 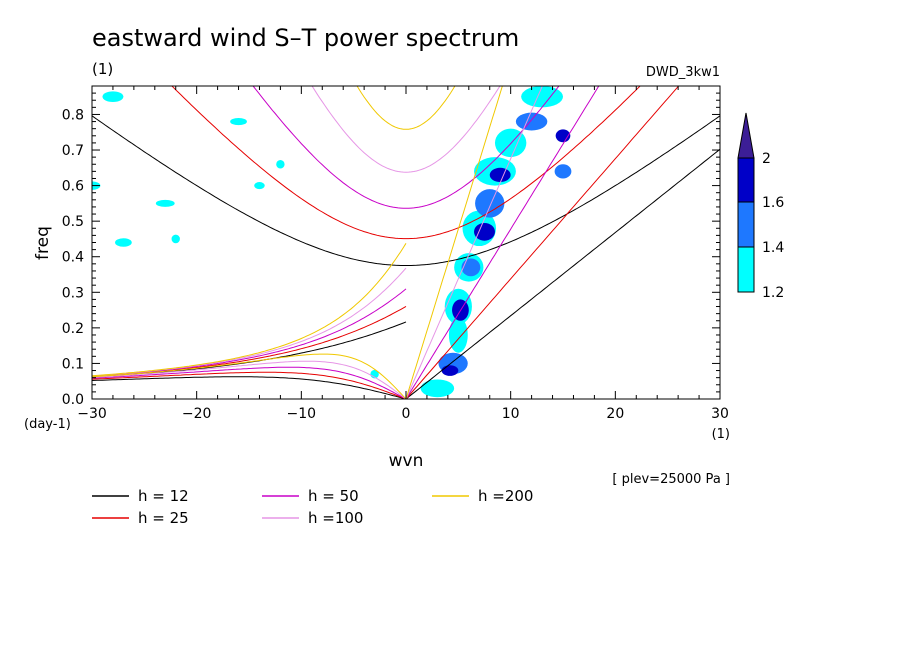 I want to click on y-tick-label: 0.4, so click(x=73, y=258).